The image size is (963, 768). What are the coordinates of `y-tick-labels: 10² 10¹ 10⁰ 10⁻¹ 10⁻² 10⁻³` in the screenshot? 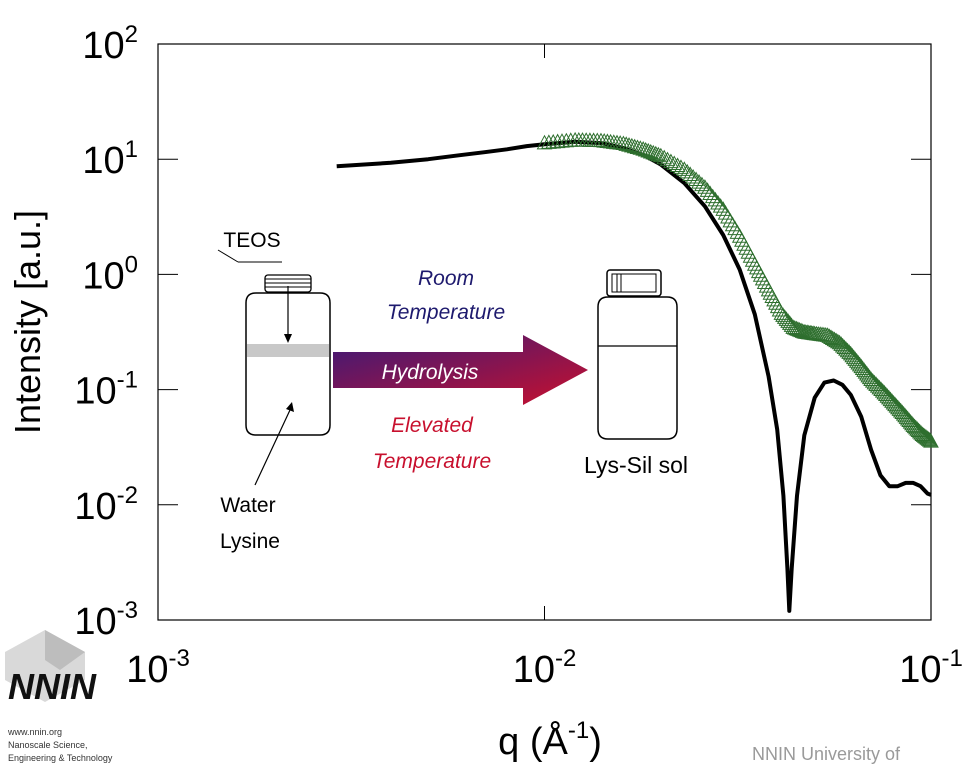 It's located at (106, 332).